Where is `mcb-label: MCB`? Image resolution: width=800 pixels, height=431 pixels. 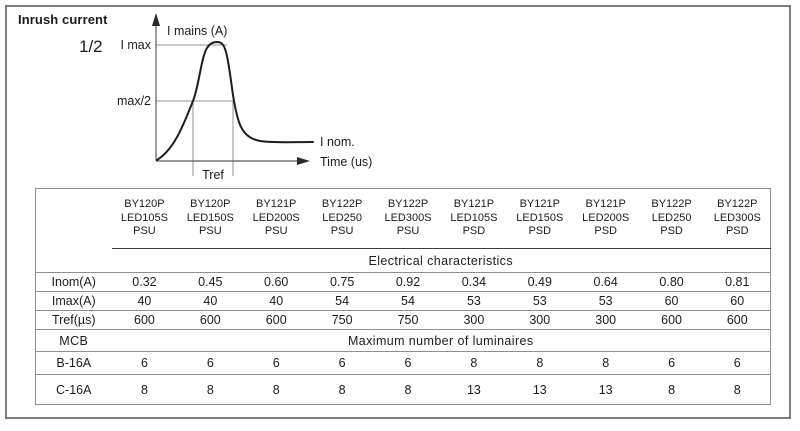 mcb-label: MCB is located at coordinates (73, 340).